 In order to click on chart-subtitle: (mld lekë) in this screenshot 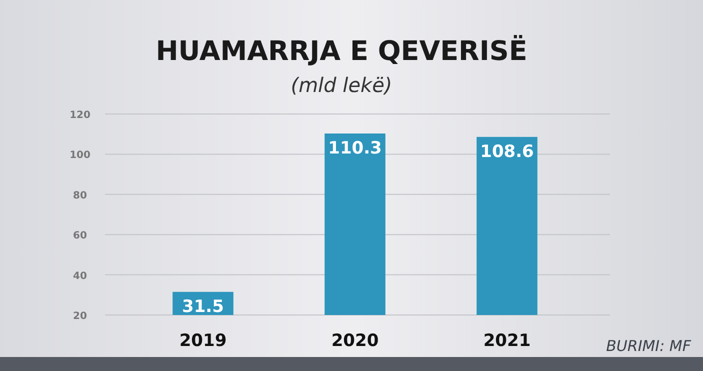, I will do `click(341, 85)`.